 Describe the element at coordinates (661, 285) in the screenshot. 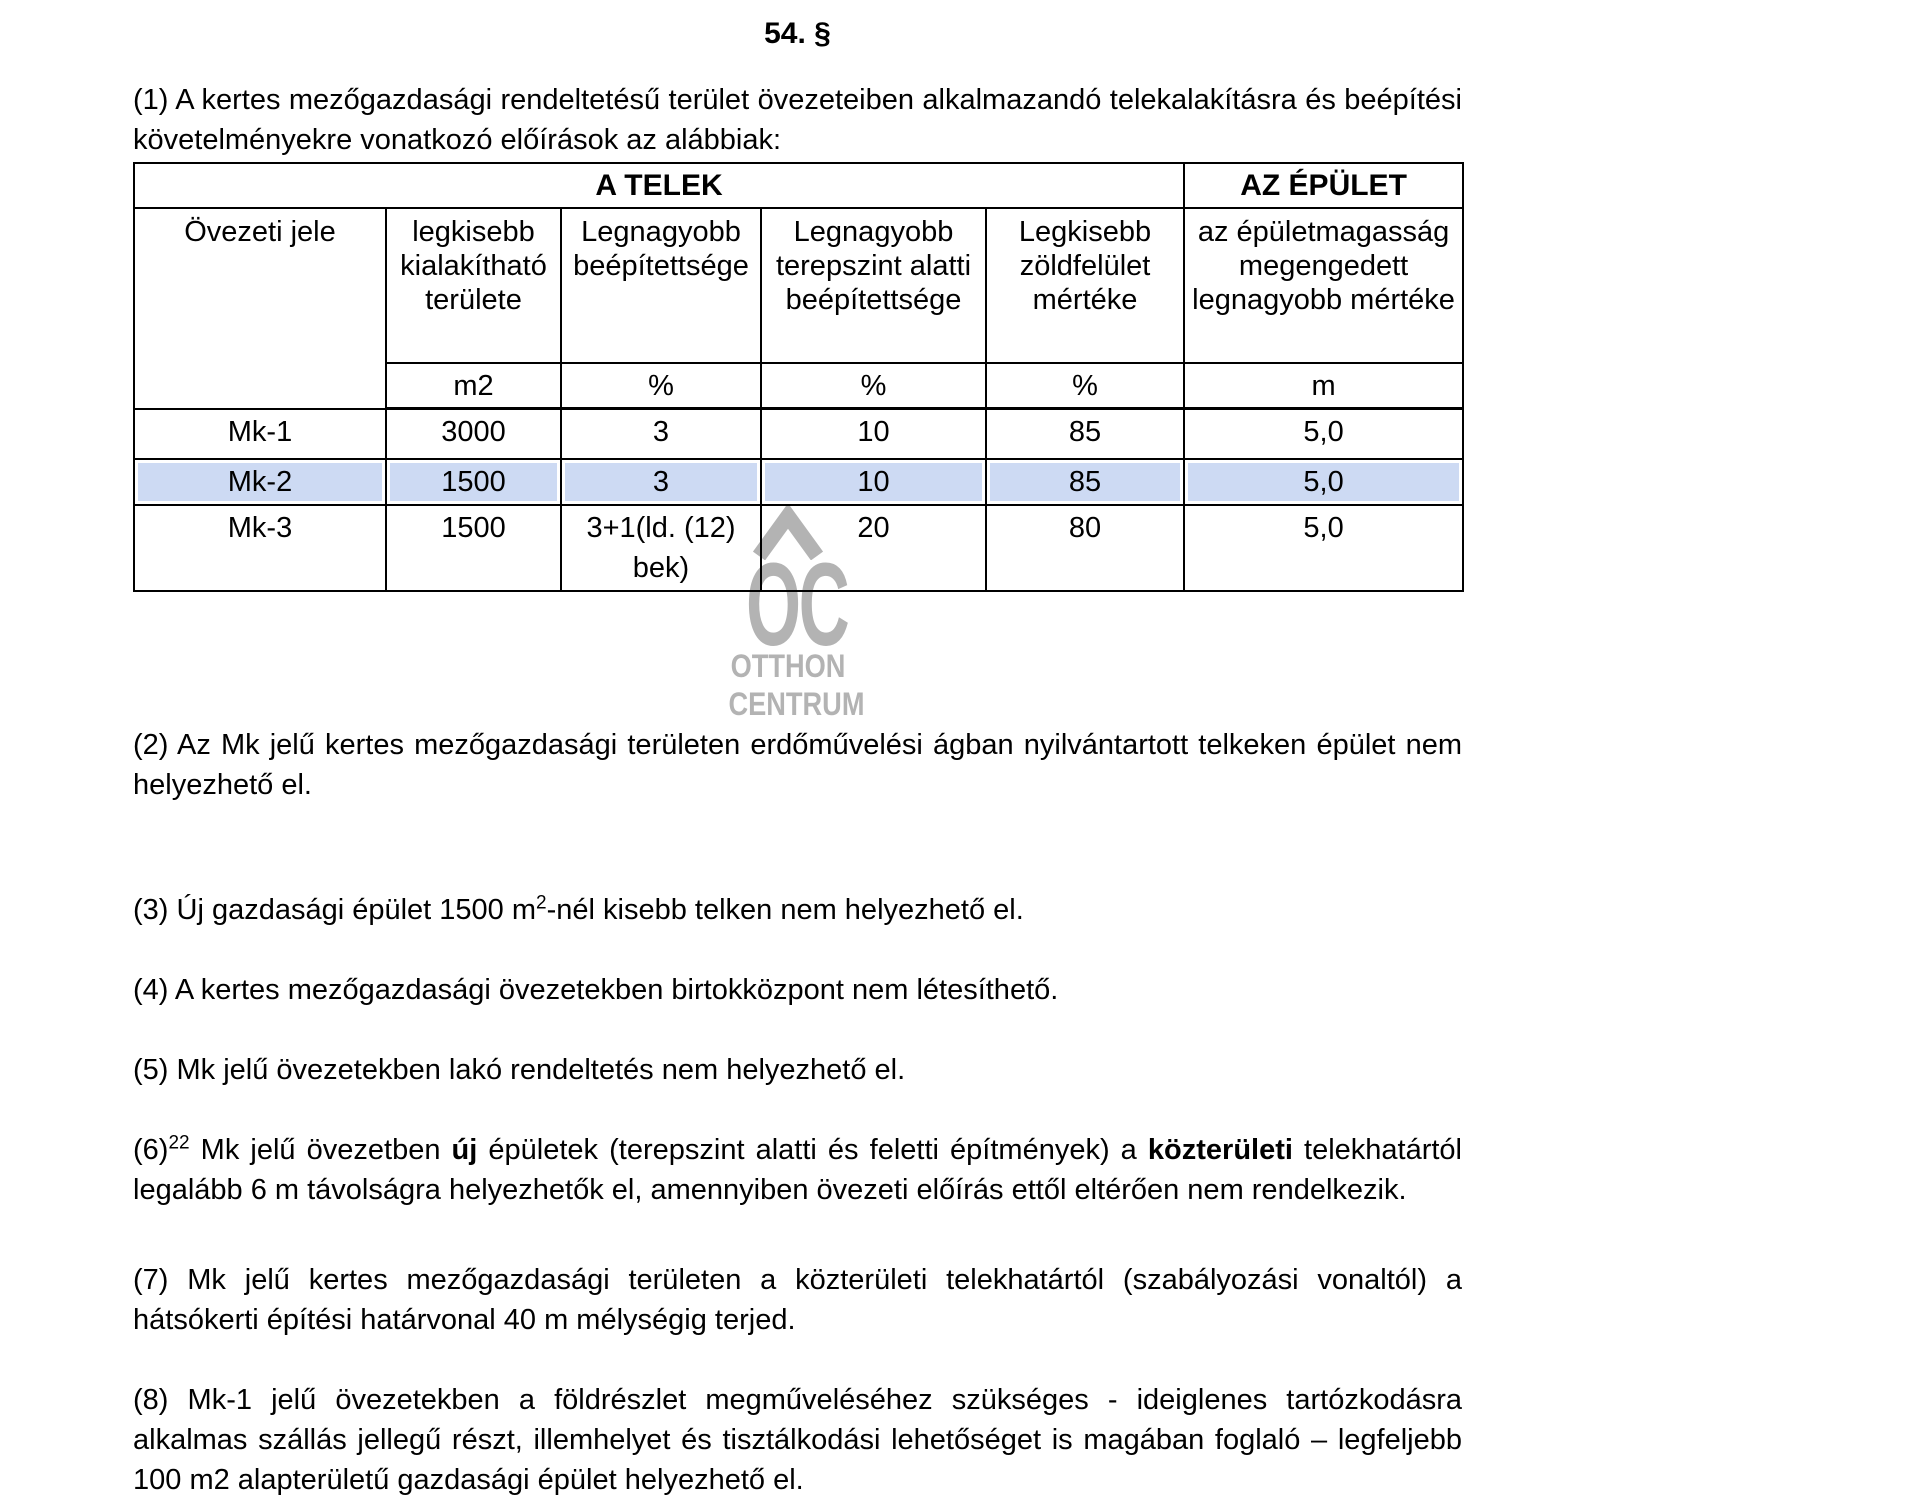

I see `column-header-max-coverage: Legnagyobb beépítettsége` at that location.